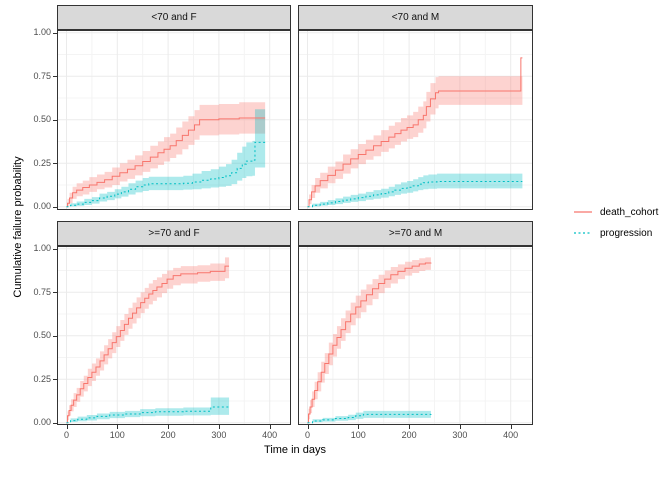 The image size is (672, 480). What do you see at coordinates (583, 212) in the screenshot?
I see `death-cohort-key-icon` at bounding box center [583, 212].